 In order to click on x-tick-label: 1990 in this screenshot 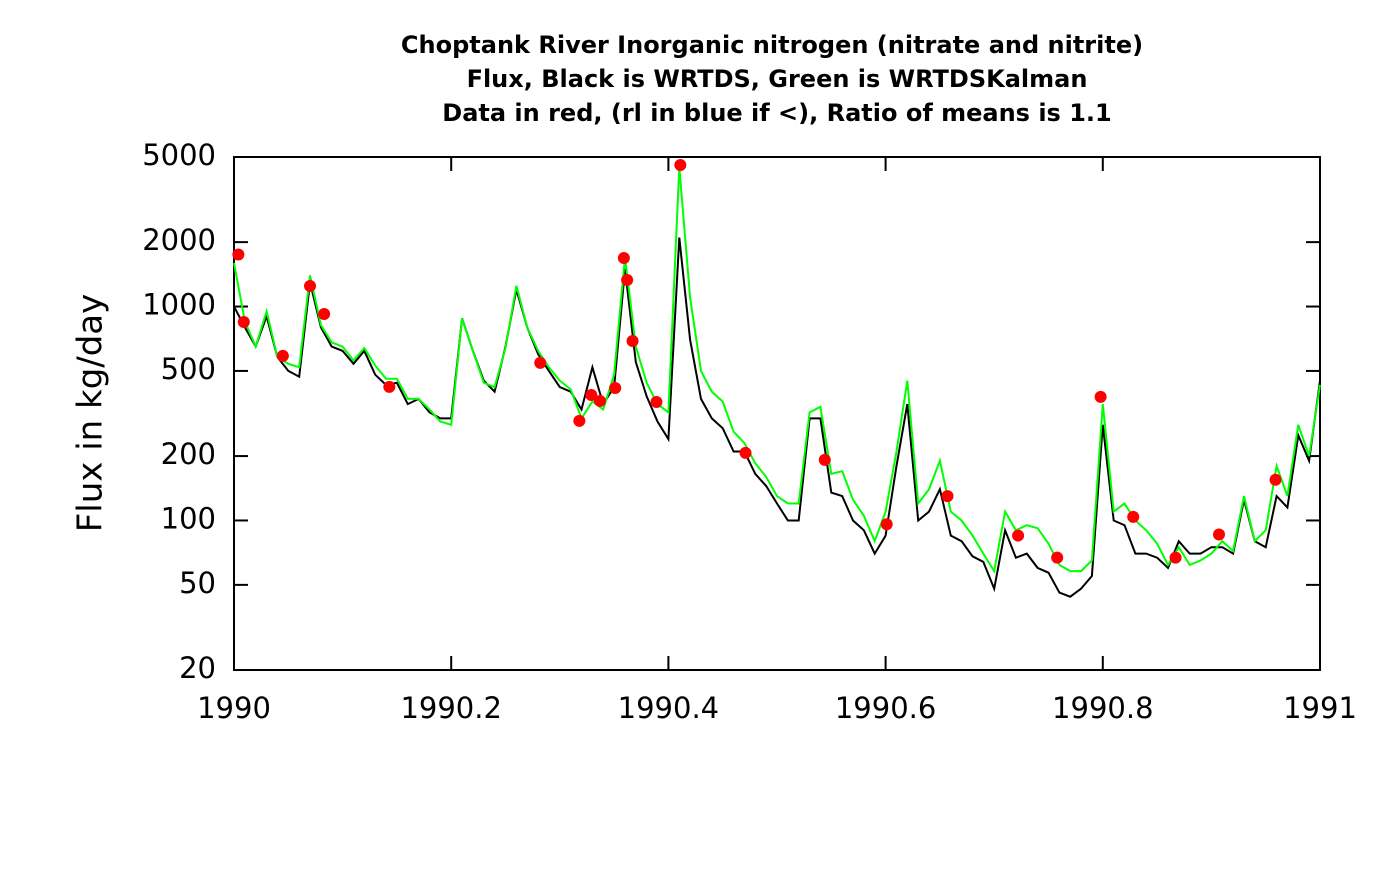, I will do `click(234, 708)`.